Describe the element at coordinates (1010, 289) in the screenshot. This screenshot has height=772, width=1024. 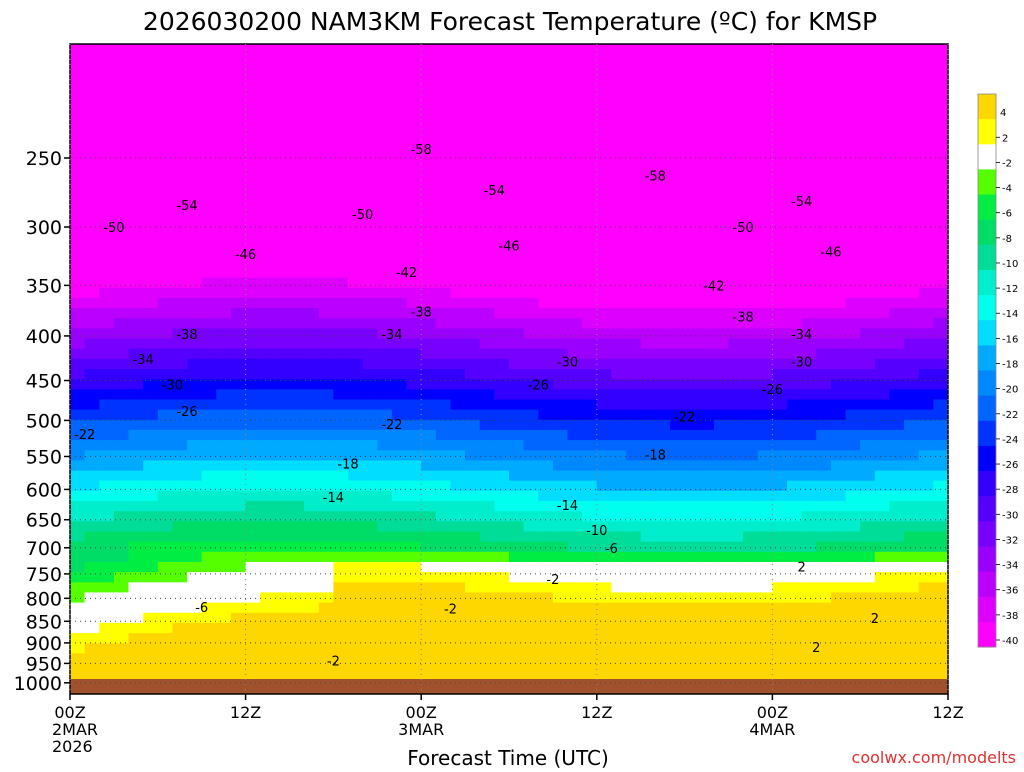
I see `colorbar-label: -12` at that location.